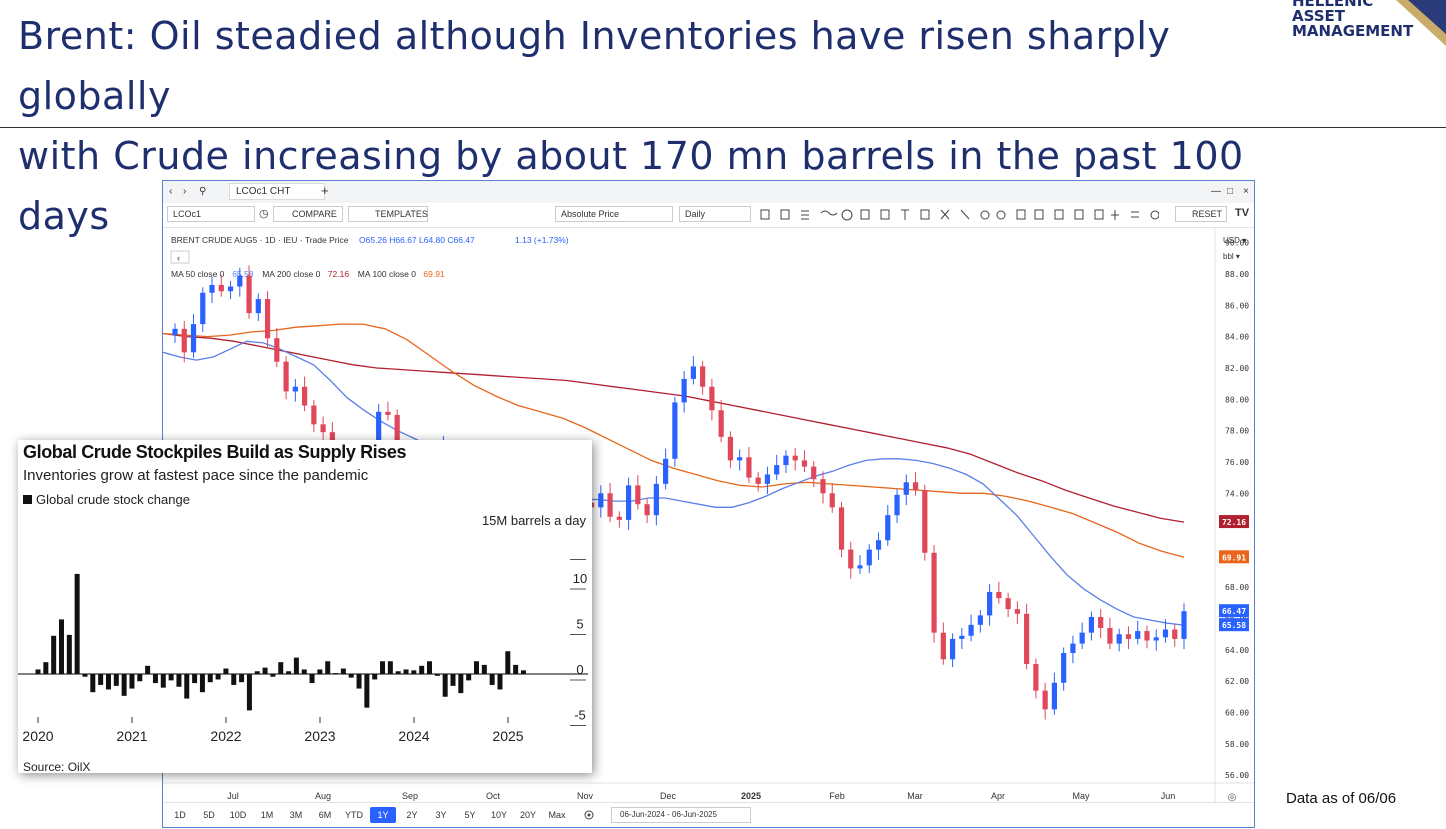  I want to click on minimize-icon: —, so click(1216, 191).